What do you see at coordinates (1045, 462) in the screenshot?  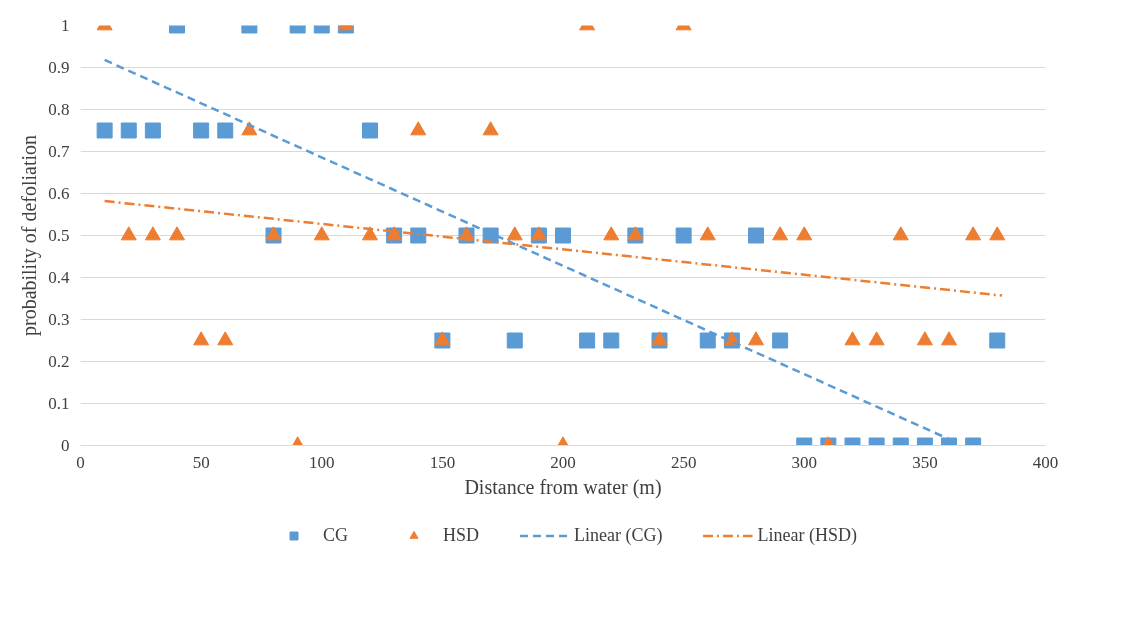 I see `x-tick-label: 400` at bounding box center [1045, 462].